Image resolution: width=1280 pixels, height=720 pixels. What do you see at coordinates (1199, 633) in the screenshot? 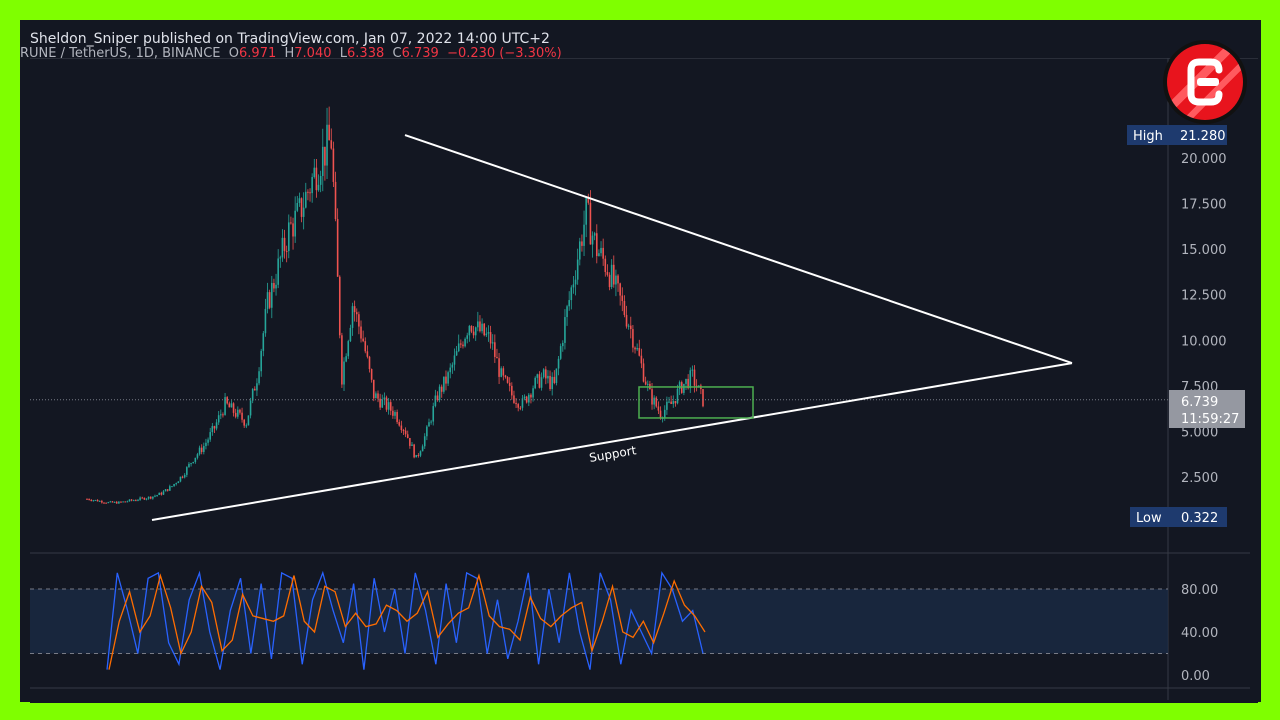
I see `oscillator-tick: 40.00` at bounding box center [1199, 633].